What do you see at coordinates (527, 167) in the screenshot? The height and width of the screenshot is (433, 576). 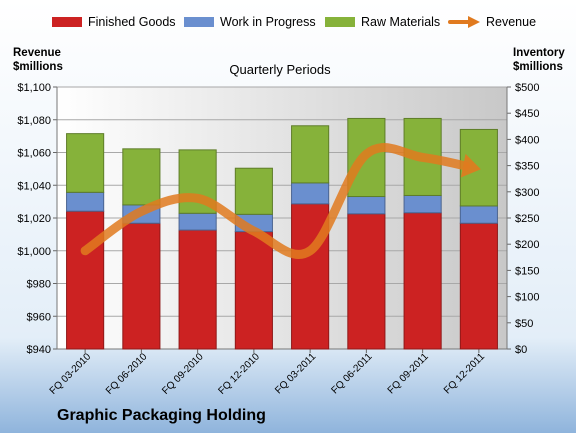 I see `right-tick-label: $350` at bounding box center [527, 167].